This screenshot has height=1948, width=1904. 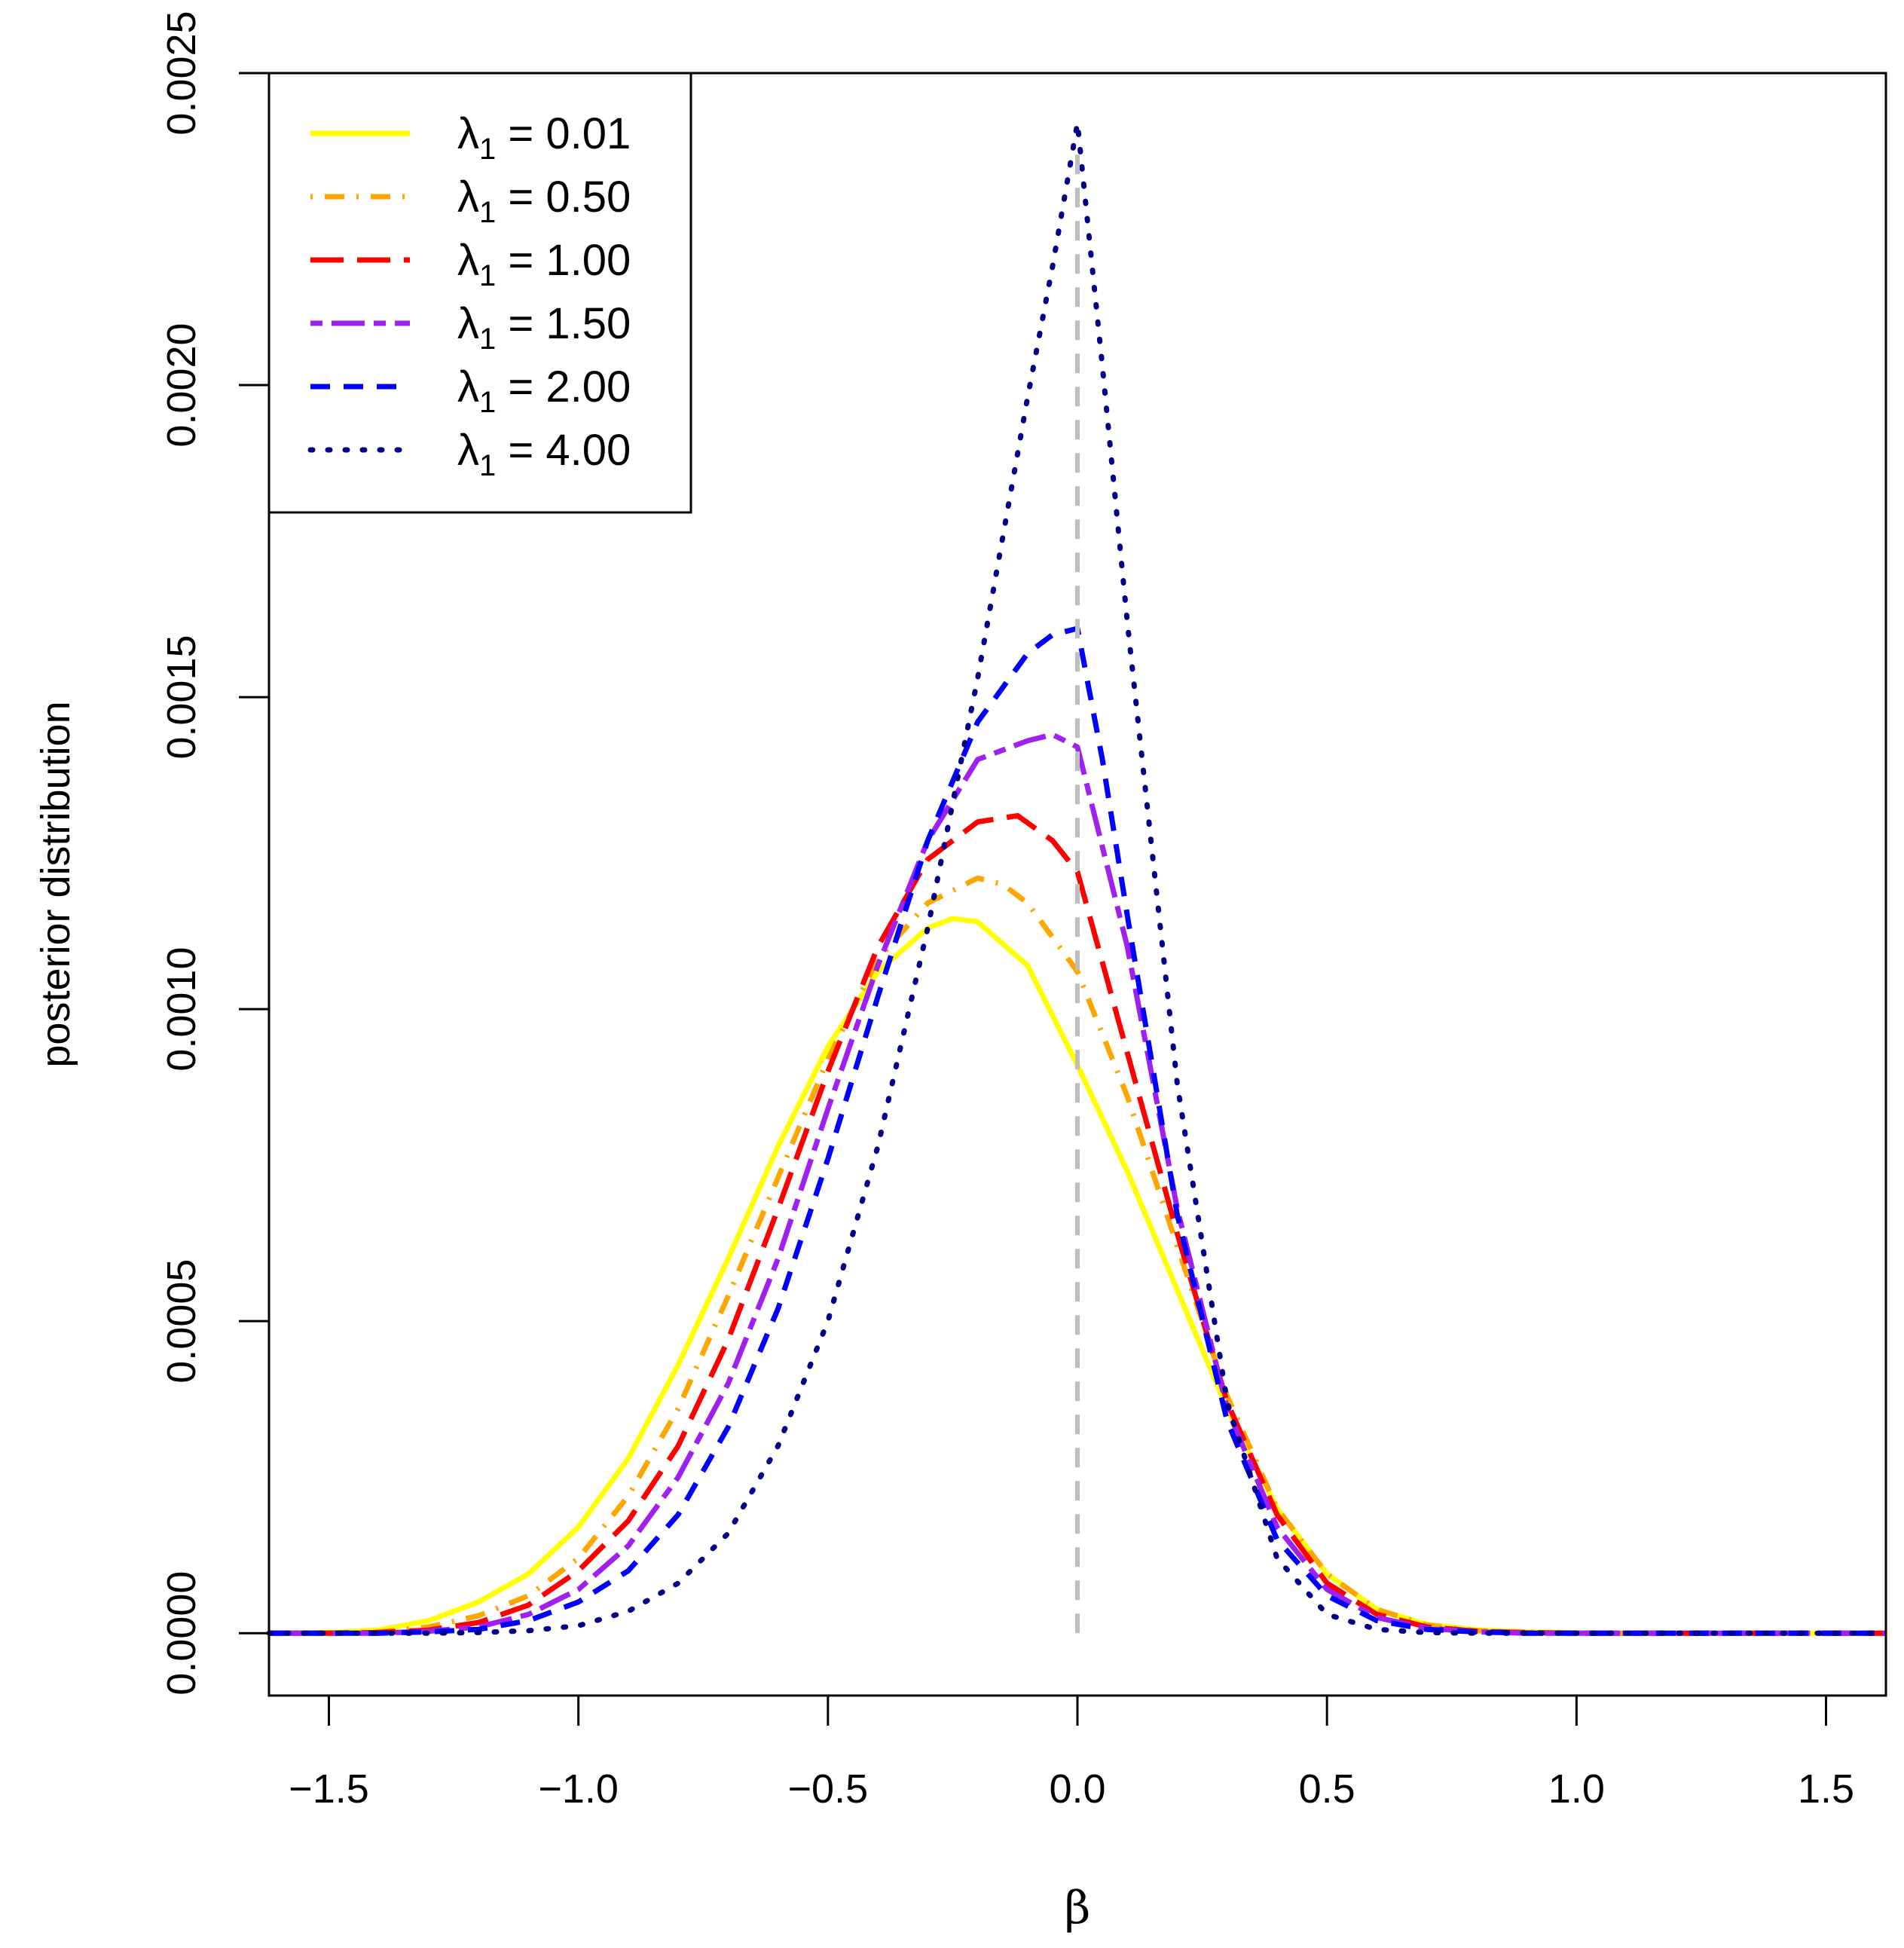 I want to click on x-axis: −1.5 −1.0 −0.5 0.0 0.5 1.0 1.5, so click(x=1071, y=1753).